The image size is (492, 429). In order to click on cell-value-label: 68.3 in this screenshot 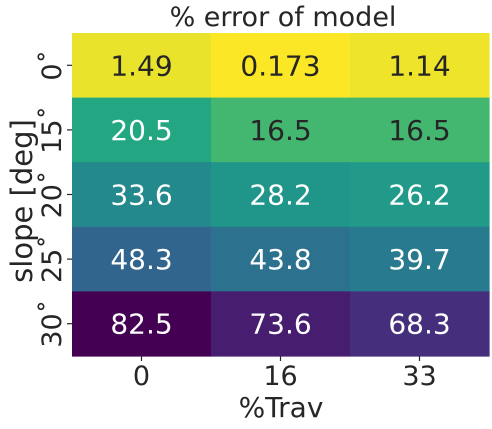, I will do `click(419, 324)`.